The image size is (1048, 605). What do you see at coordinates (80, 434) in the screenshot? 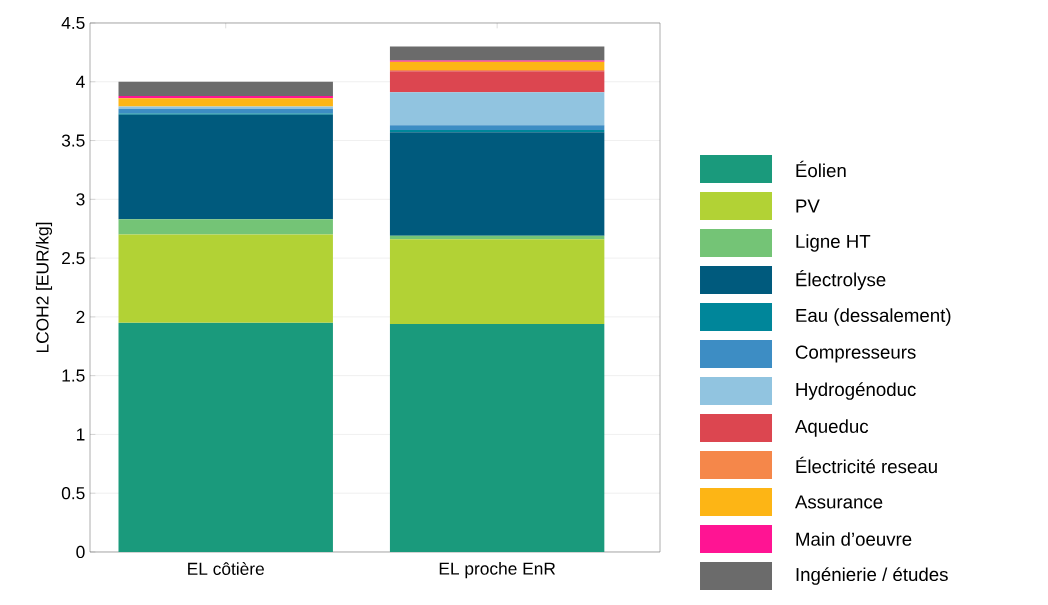
I see `y-tick-label: 1` at bounding box center [80, 434].